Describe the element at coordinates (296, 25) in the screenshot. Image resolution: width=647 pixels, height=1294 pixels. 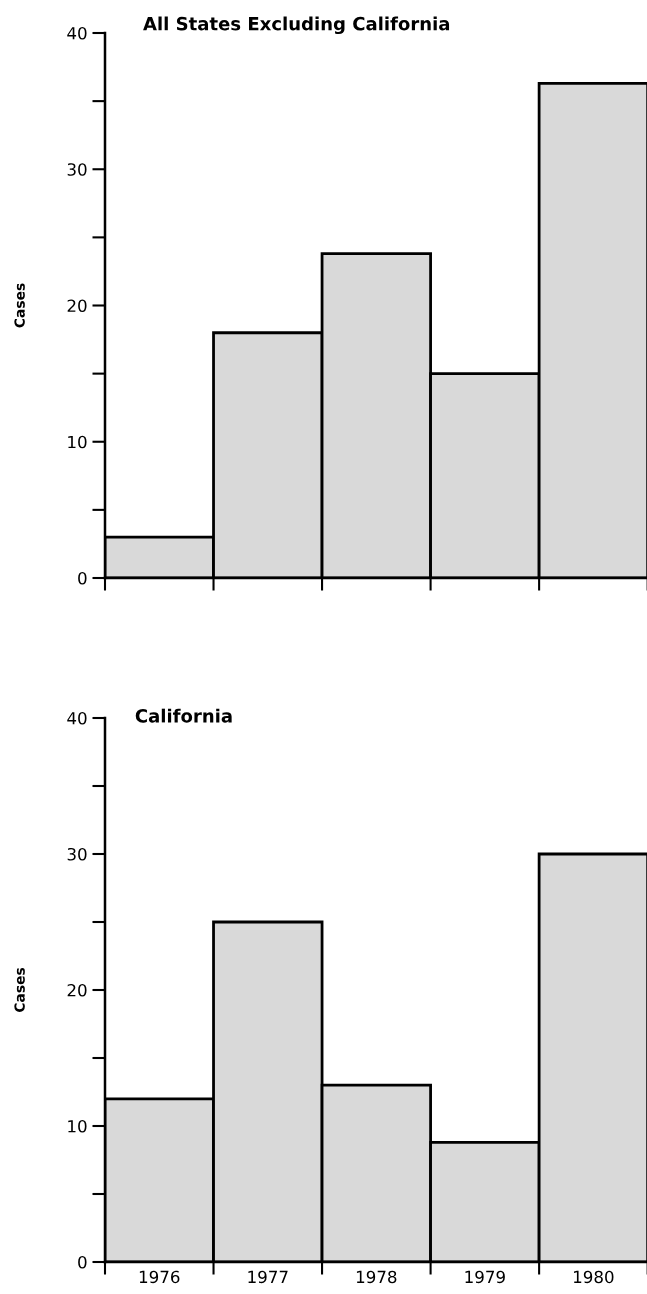
I see `chart-title: All States Excluding California` at that location.